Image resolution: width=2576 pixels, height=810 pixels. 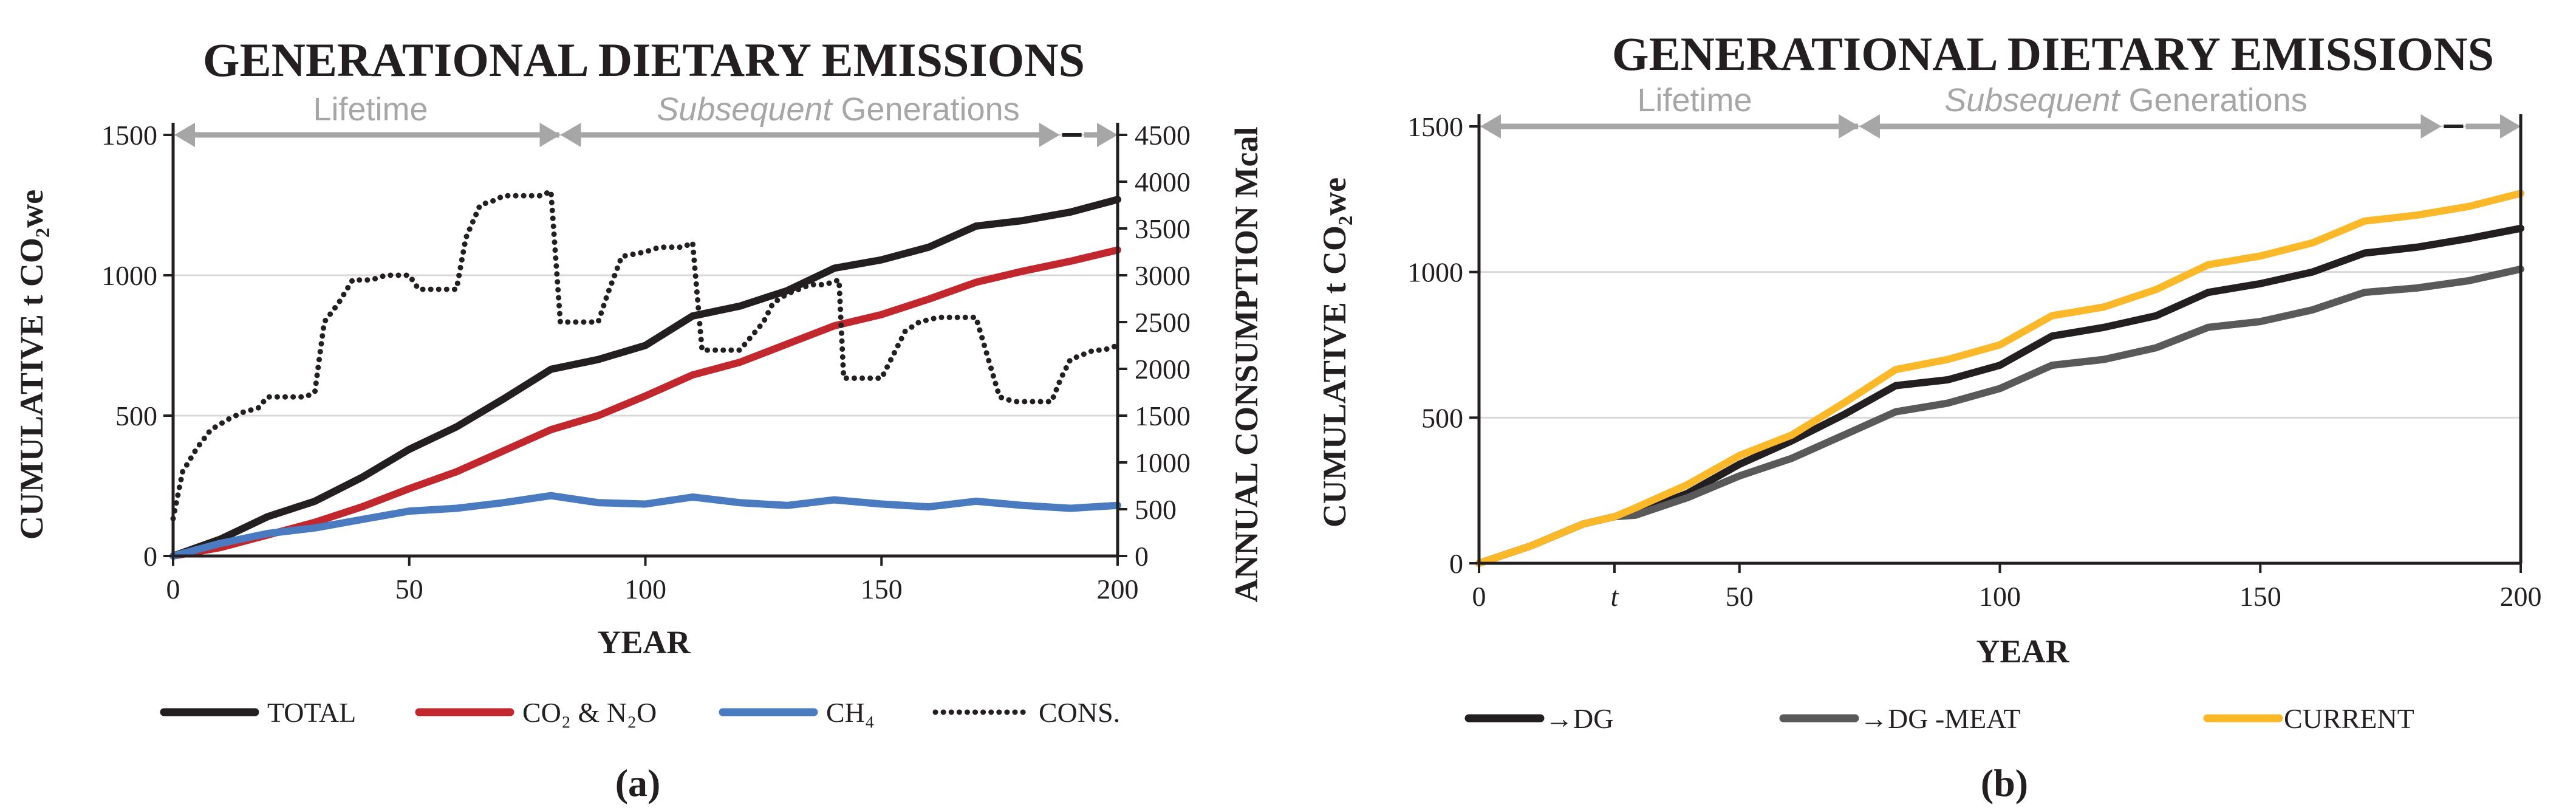 What do you see at coordinates (2000, 272) in the screenshot?
I see `chart-b-gridlines` at bounding box center [2000, 272].